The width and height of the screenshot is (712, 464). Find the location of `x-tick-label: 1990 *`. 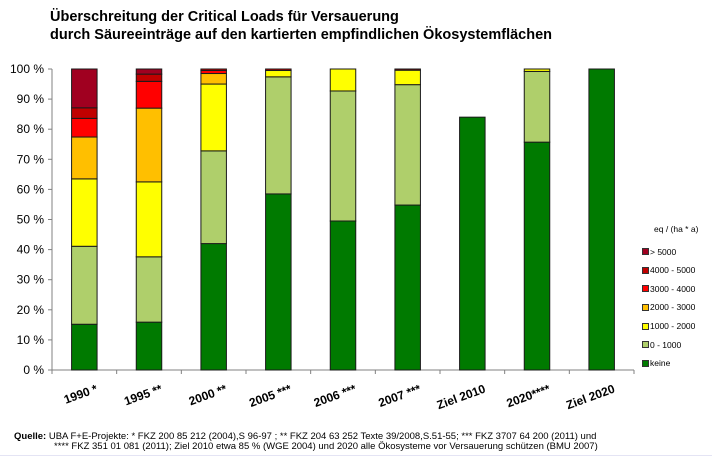

x-tick-label: 1990 * is located at coordinates (81, 394).